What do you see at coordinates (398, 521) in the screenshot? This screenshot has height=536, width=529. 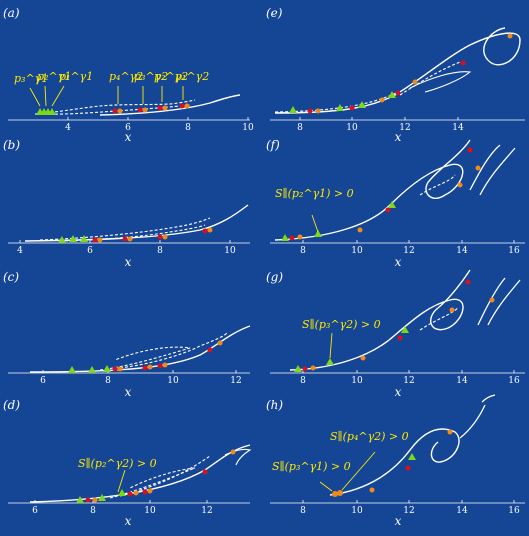 I see `xlabel-h: x` at bounding box center [398, 521].